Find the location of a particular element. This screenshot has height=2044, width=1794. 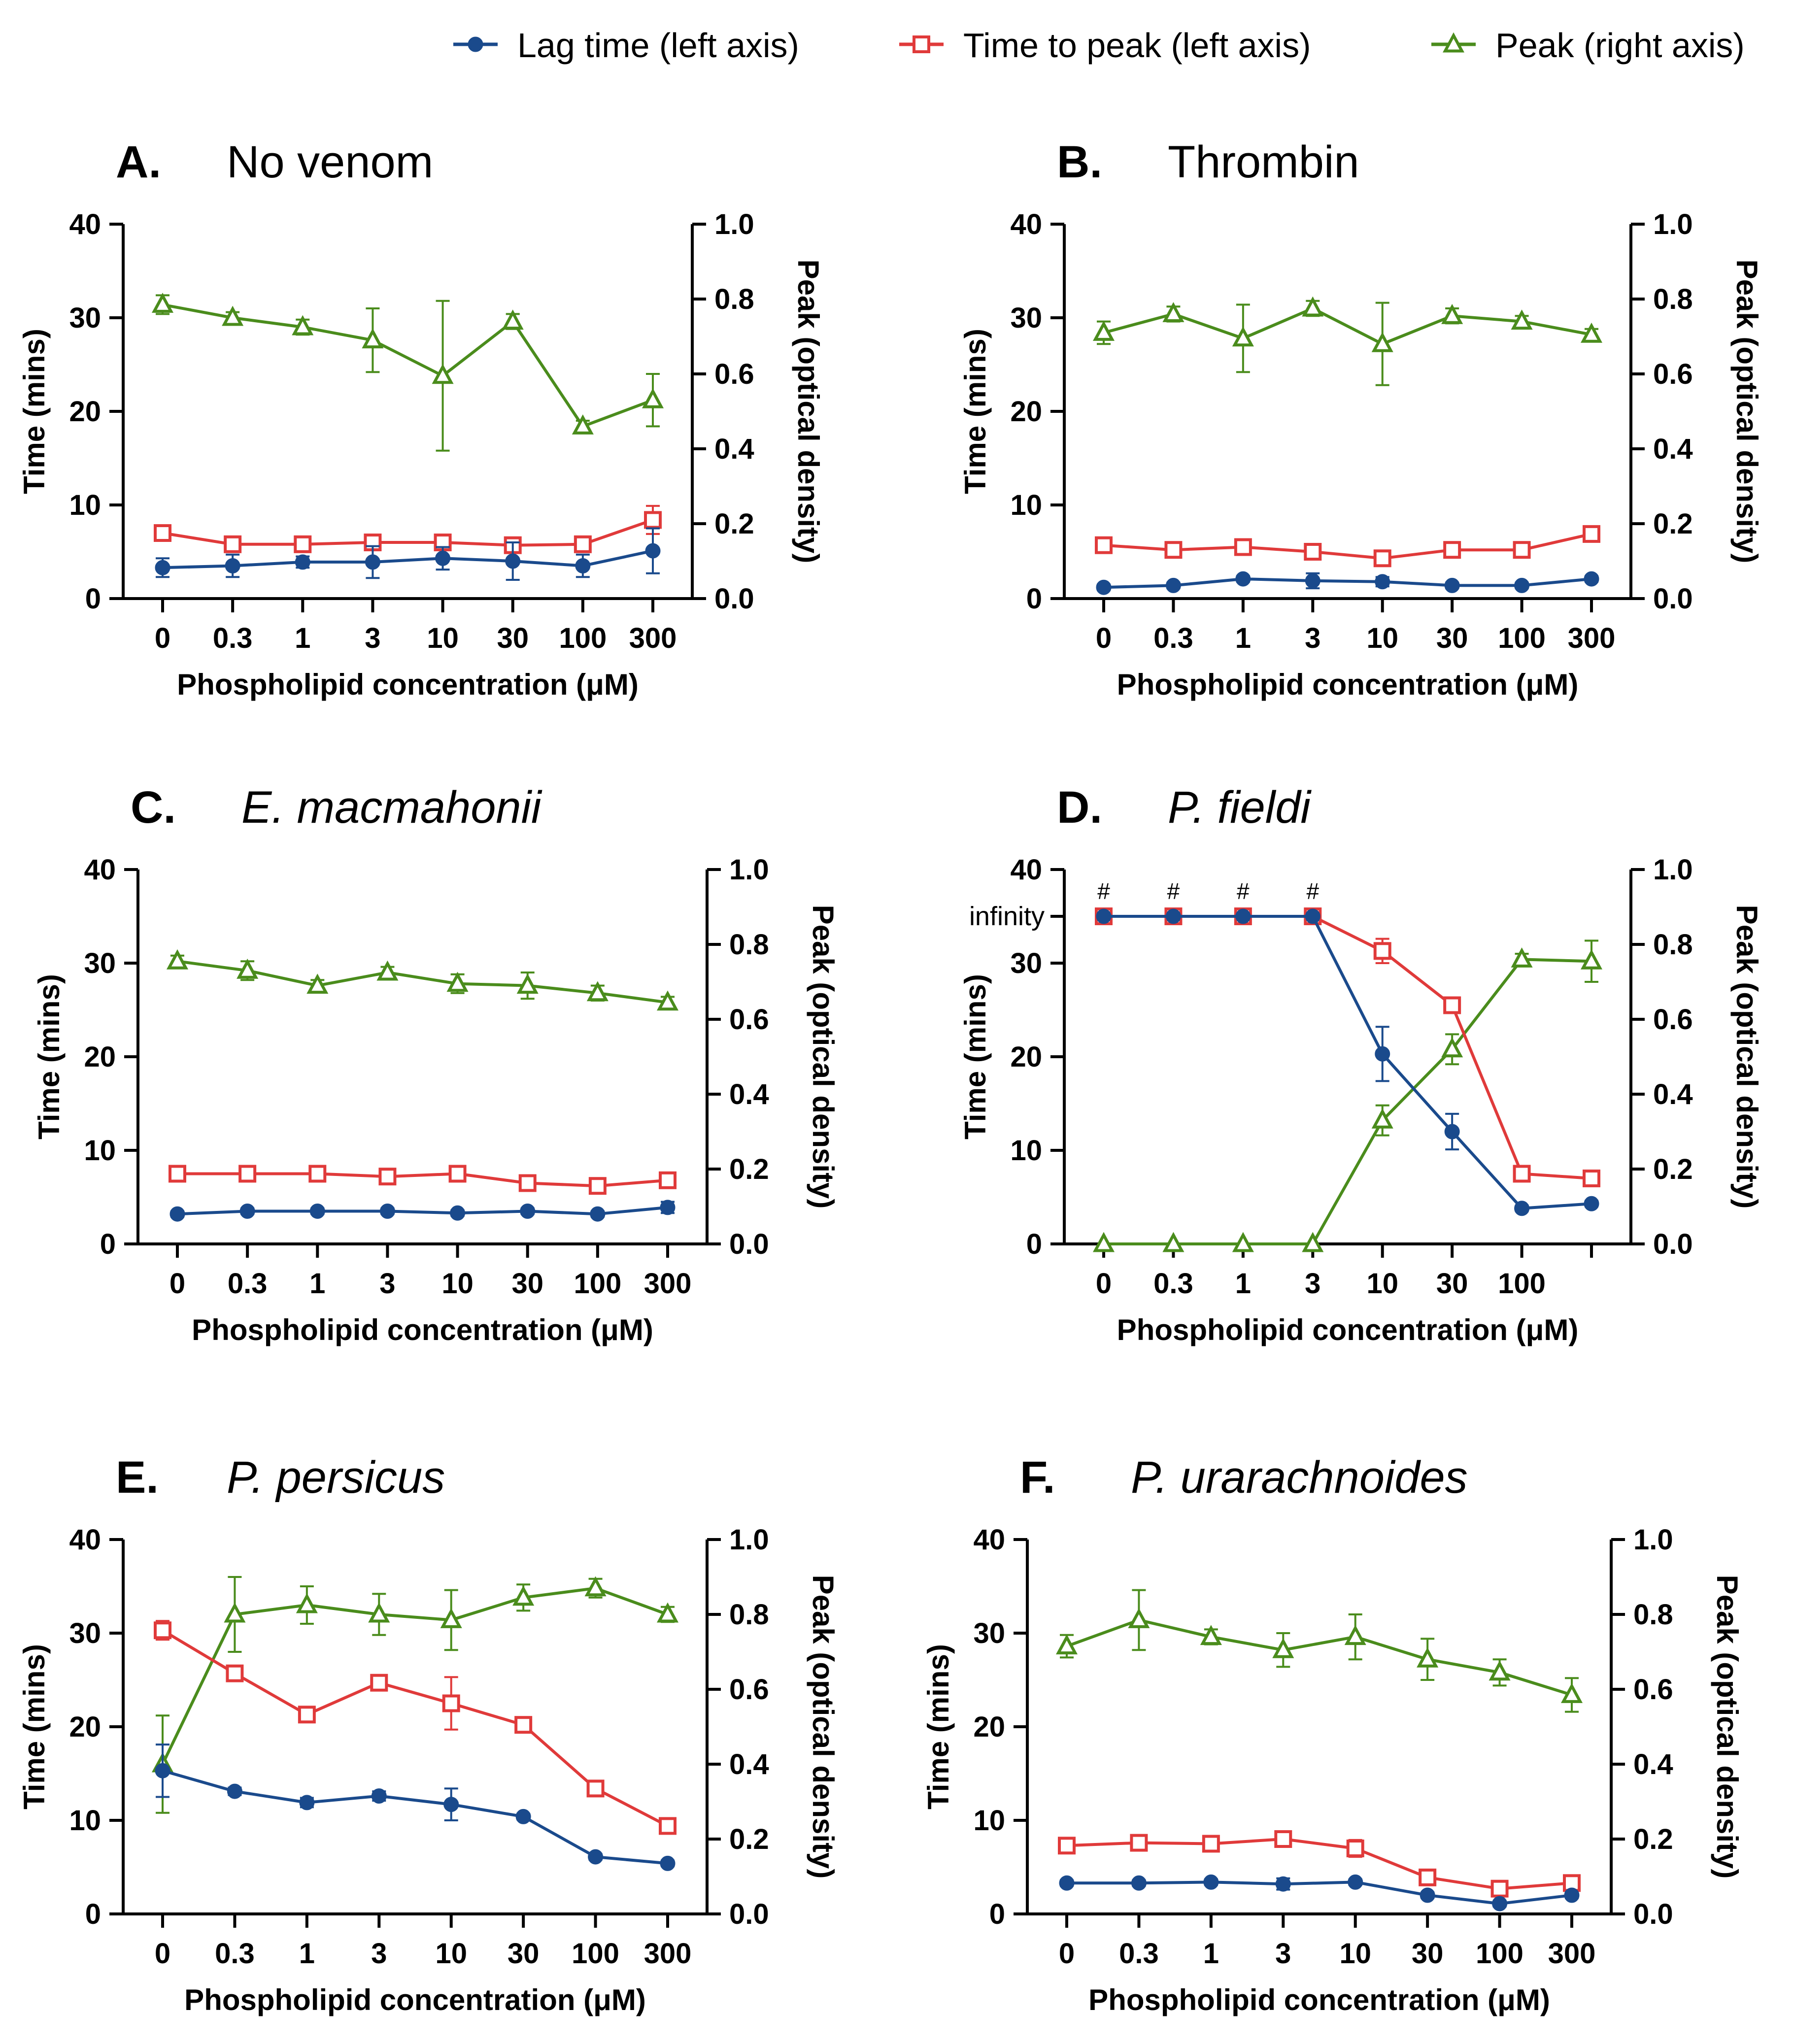

legend-label: Peak (right axis) is located at coordinates (1620, 45).